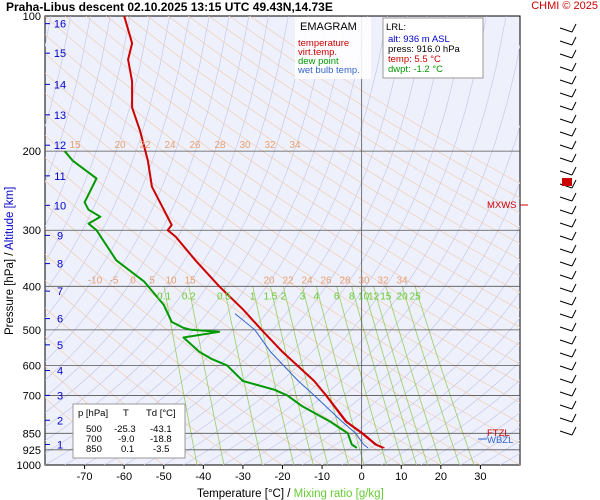 This screenshot has width=600, height=500. I want to click on altitude-tick-label: 9, so click(60, 236).